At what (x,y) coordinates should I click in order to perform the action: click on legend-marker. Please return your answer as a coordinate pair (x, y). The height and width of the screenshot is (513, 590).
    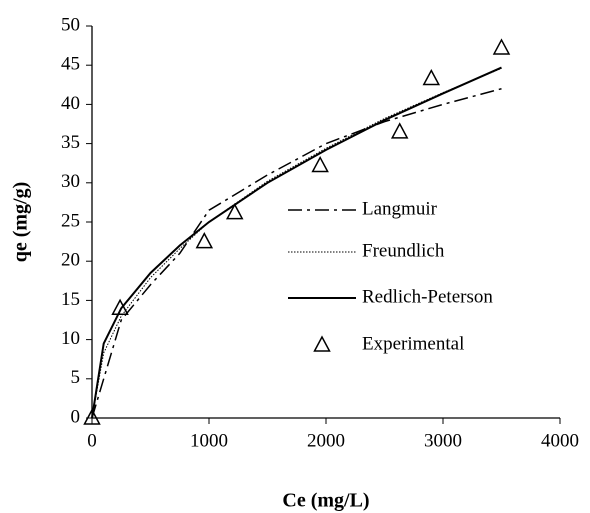
    Looking at the image, I should click on (322, 343).